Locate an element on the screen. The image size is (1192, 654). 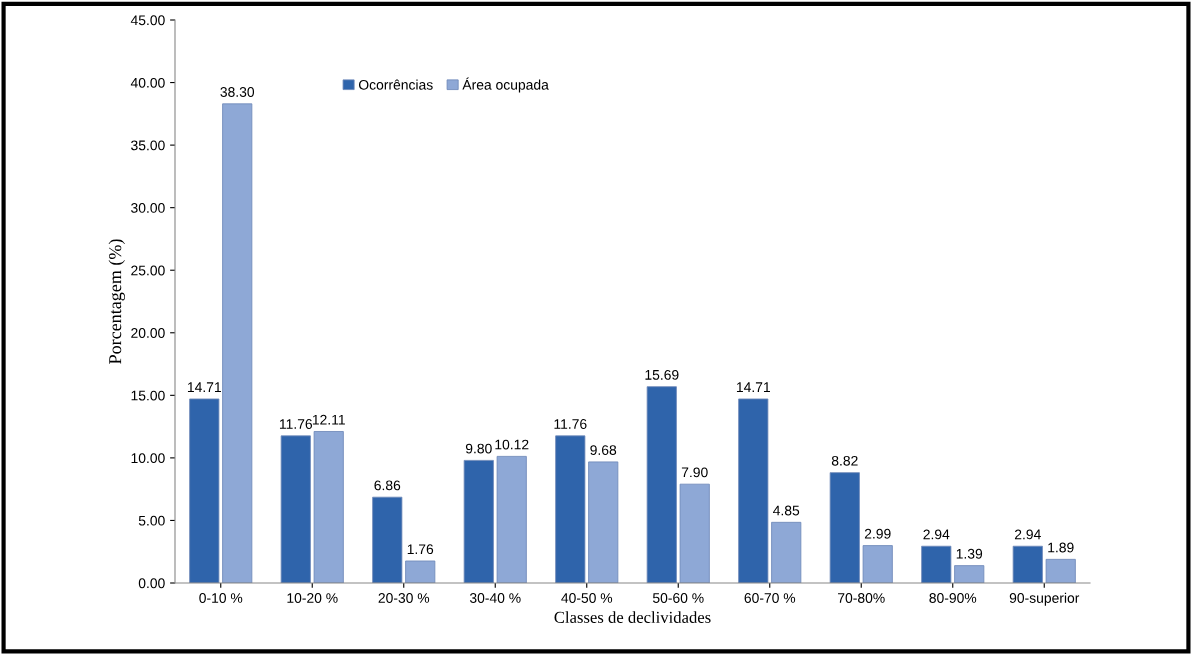
y-tick-label: 40.00 is located at coordinates (147, 82).